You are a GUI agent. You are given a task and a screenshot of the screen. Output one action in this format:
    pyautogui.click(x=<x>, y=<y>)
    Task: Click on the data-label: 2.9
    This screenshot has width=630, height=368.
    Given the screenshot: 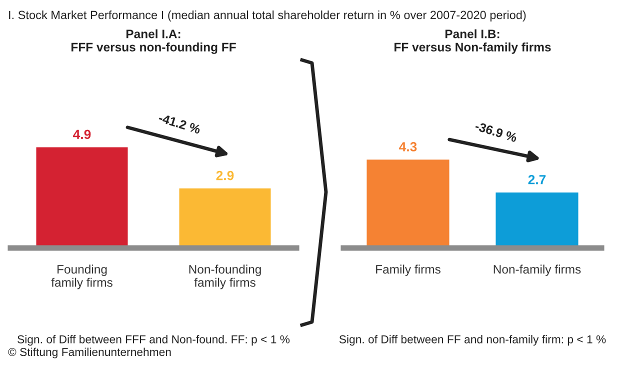 What is the action you would take?
    pyautogui.click(x=225, y=175)
    